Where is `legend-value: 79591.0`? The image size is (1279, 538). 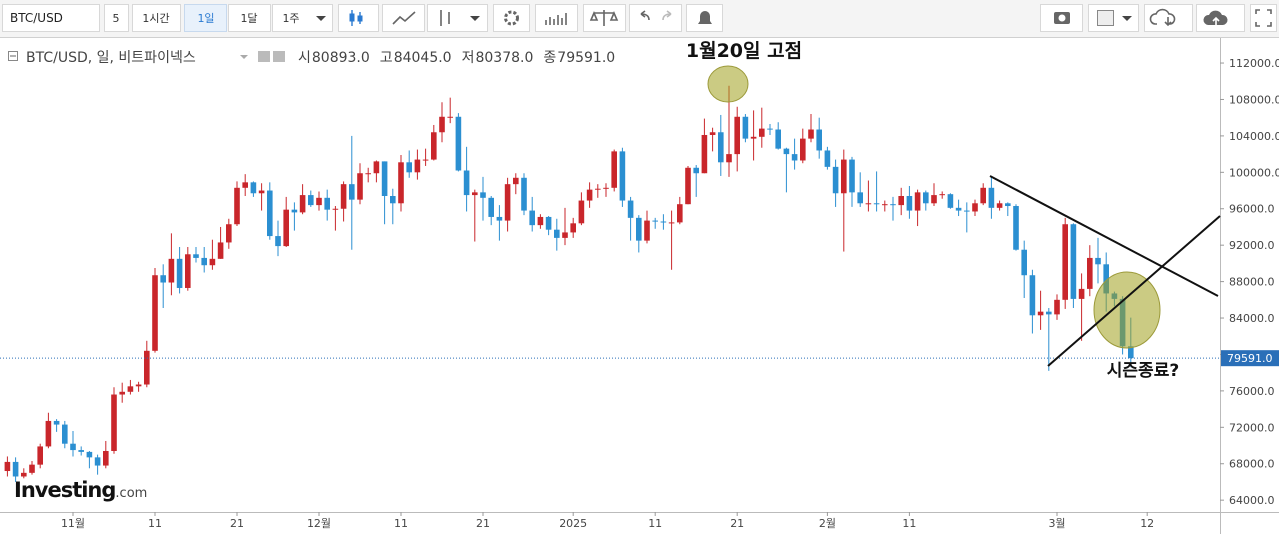 legend-value: 79591.0 is located at coordinates (586, 58).